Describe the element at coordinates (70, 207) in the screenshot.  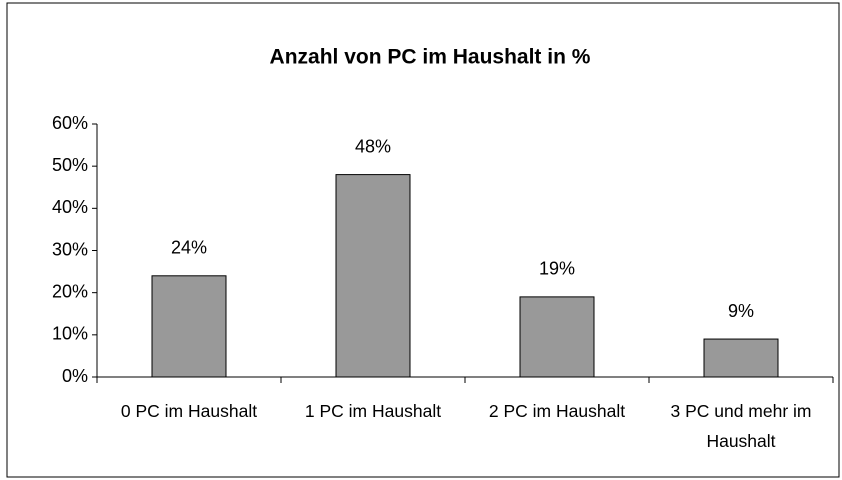
I see `y-tick-label: 40%` at that location.